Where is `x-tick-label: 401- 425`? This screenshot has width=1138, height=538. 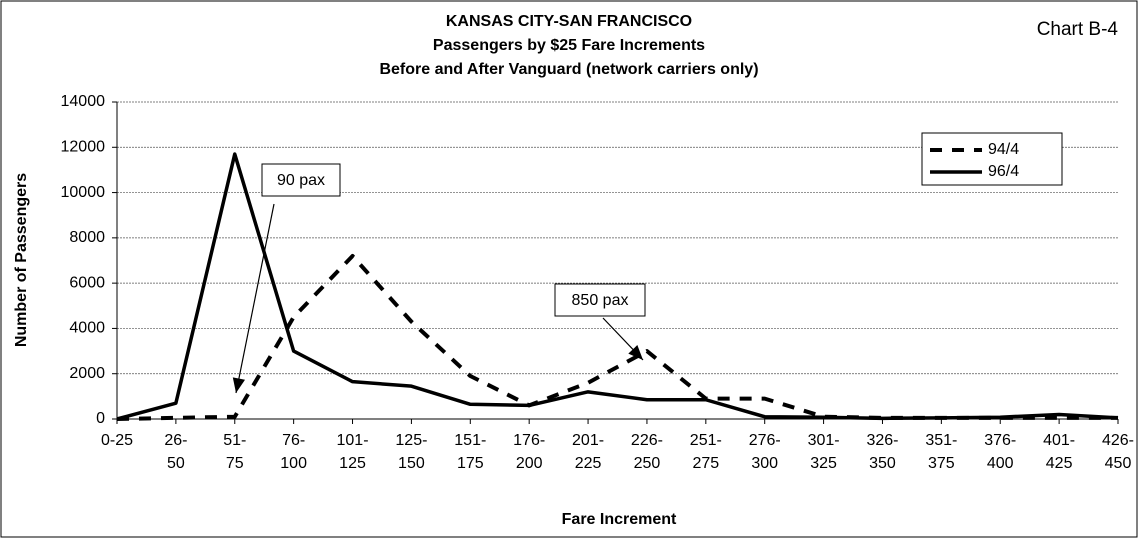
x-tick-label: 401- 425 is located at coordinates (1059, 452).